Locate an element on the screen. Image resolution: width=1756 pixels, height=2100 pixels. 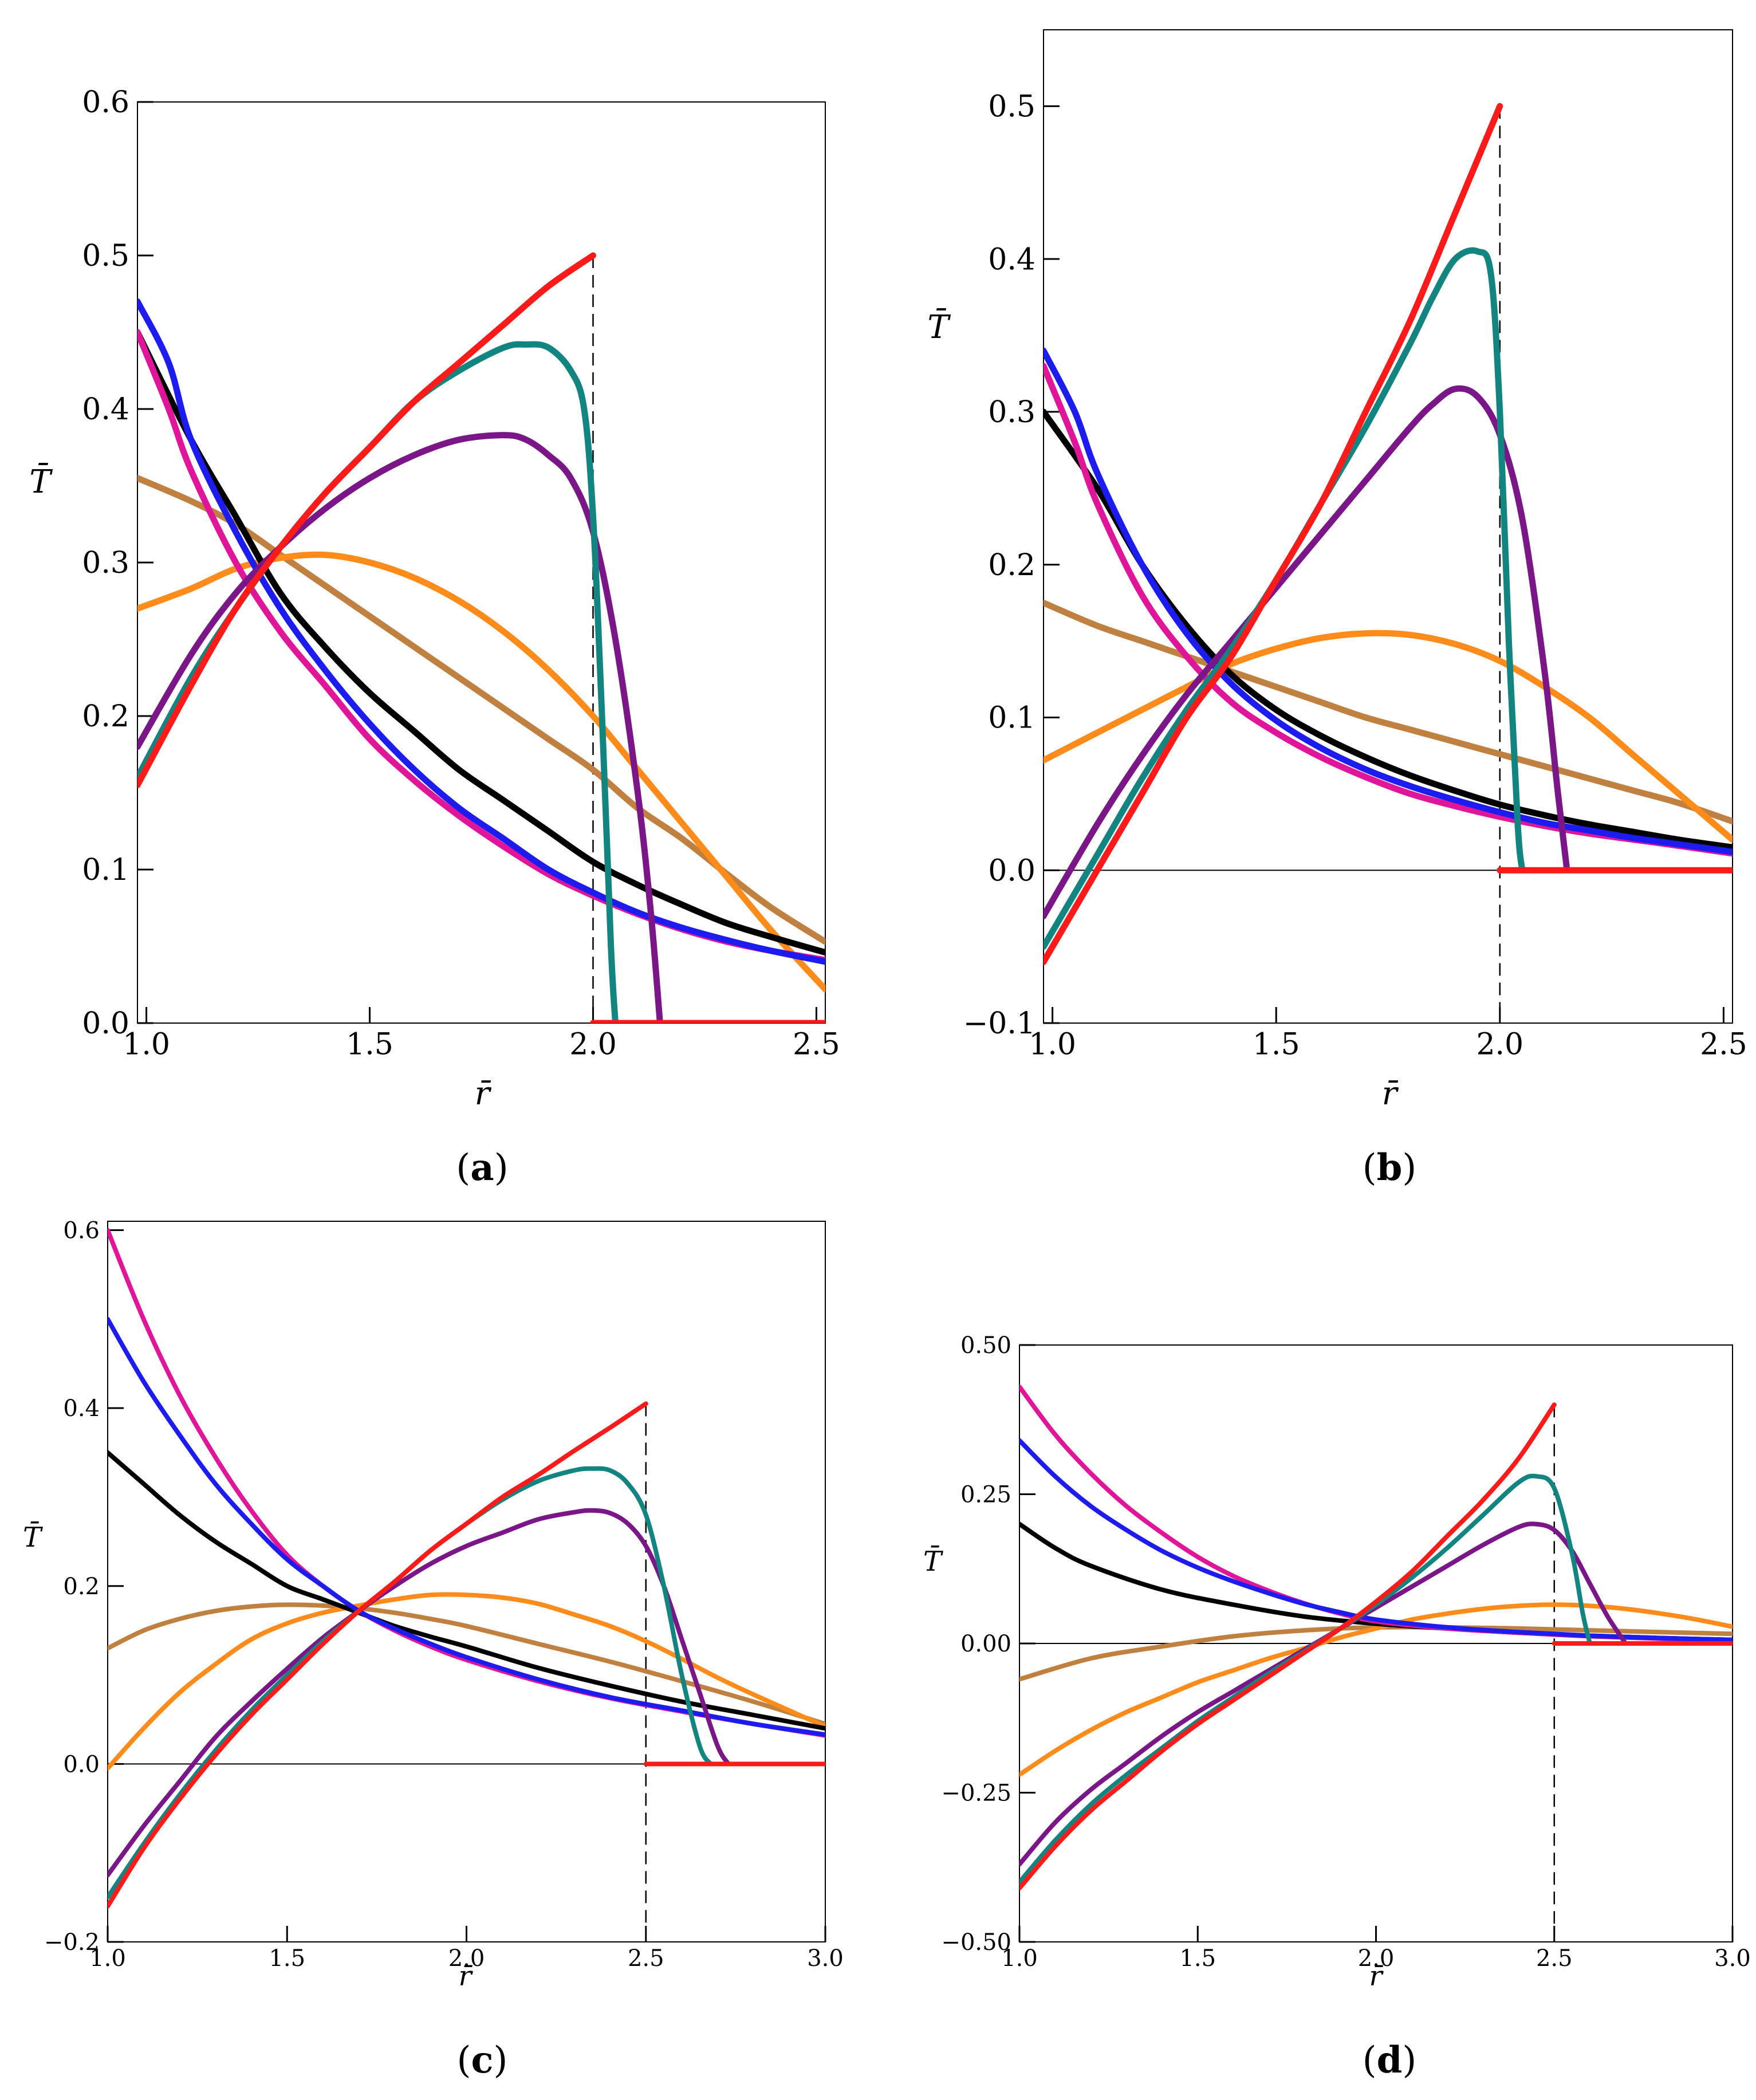
panel-caption-d: (d) is located at coordinates (1390, 2060).